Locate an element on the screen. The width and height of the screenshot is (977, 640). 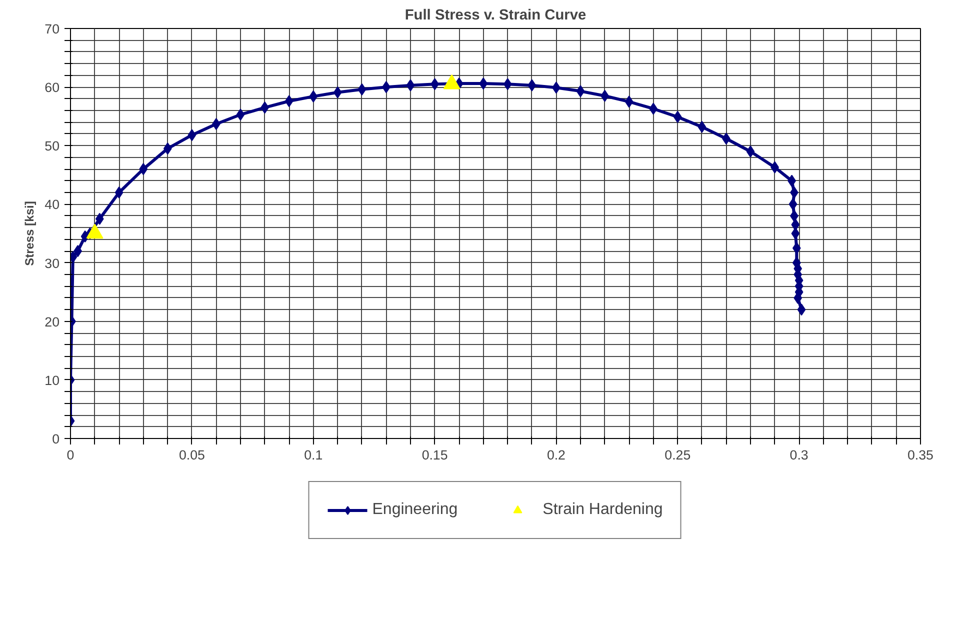
y-tick-label: 70 is located at coordinates (52, 29).